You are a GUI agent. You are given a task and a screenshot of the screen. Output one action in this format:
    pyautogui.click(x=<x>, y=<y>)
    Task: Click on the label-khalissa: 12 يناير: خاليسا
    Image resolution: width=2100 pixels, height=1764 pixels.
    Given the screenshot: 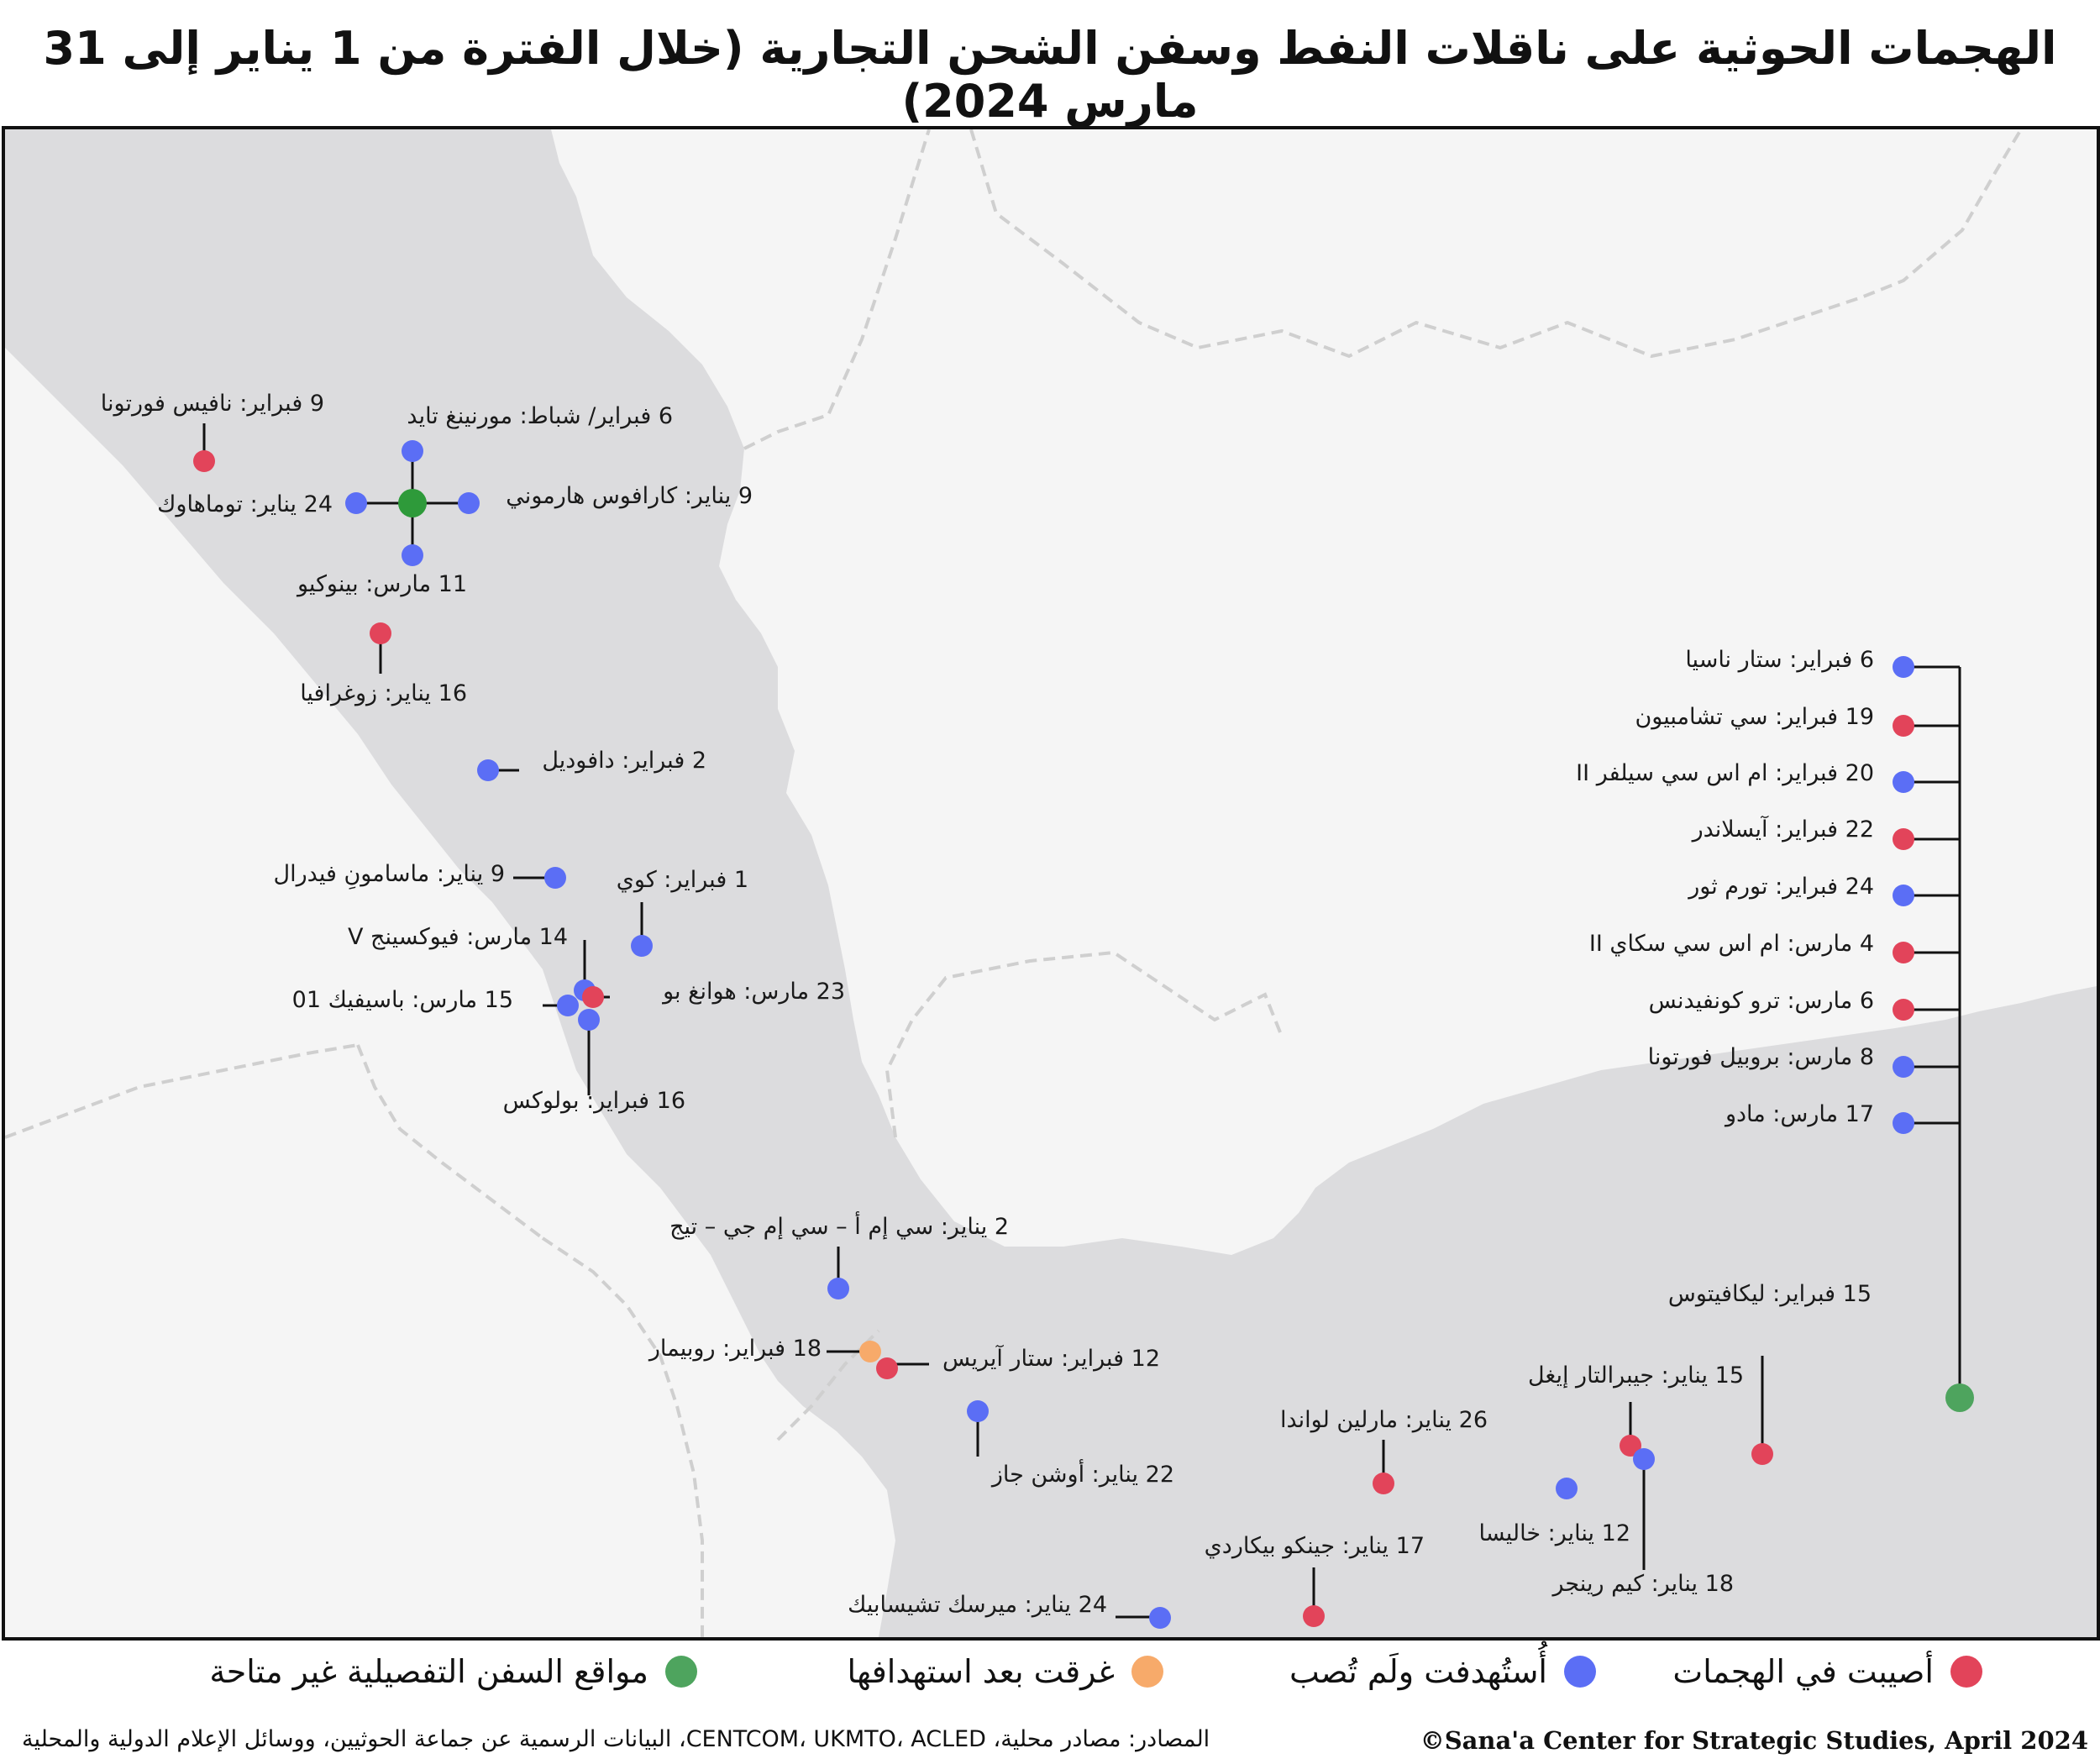 What is the action you would take?
    pyautogui.click(x=1554, y=1533)
    